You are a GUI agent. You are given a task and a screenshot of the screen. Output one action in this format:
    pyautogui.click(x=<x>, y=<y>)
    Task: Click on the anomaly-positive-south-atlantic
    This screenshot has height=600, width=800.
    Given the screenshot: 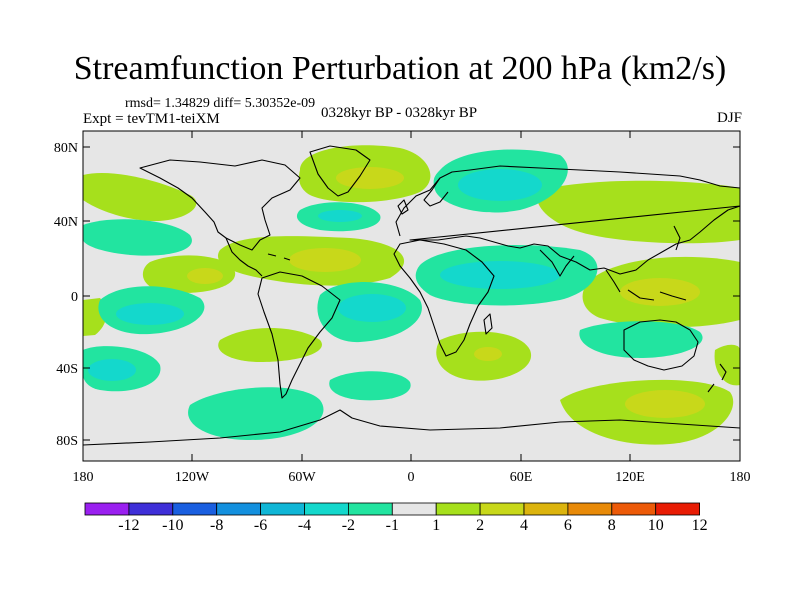 What is the action you would take?
    pyautogui.click(x=270, y=344)
    